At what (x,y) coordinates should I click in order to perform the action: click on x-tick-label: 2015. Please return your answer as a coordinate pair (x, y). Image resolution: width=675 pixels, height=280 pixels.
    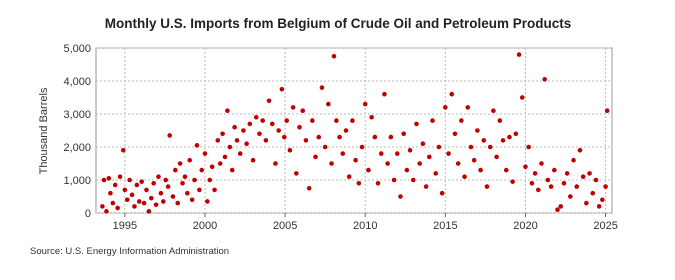
    Looking at the image, I should click on (445, 226).